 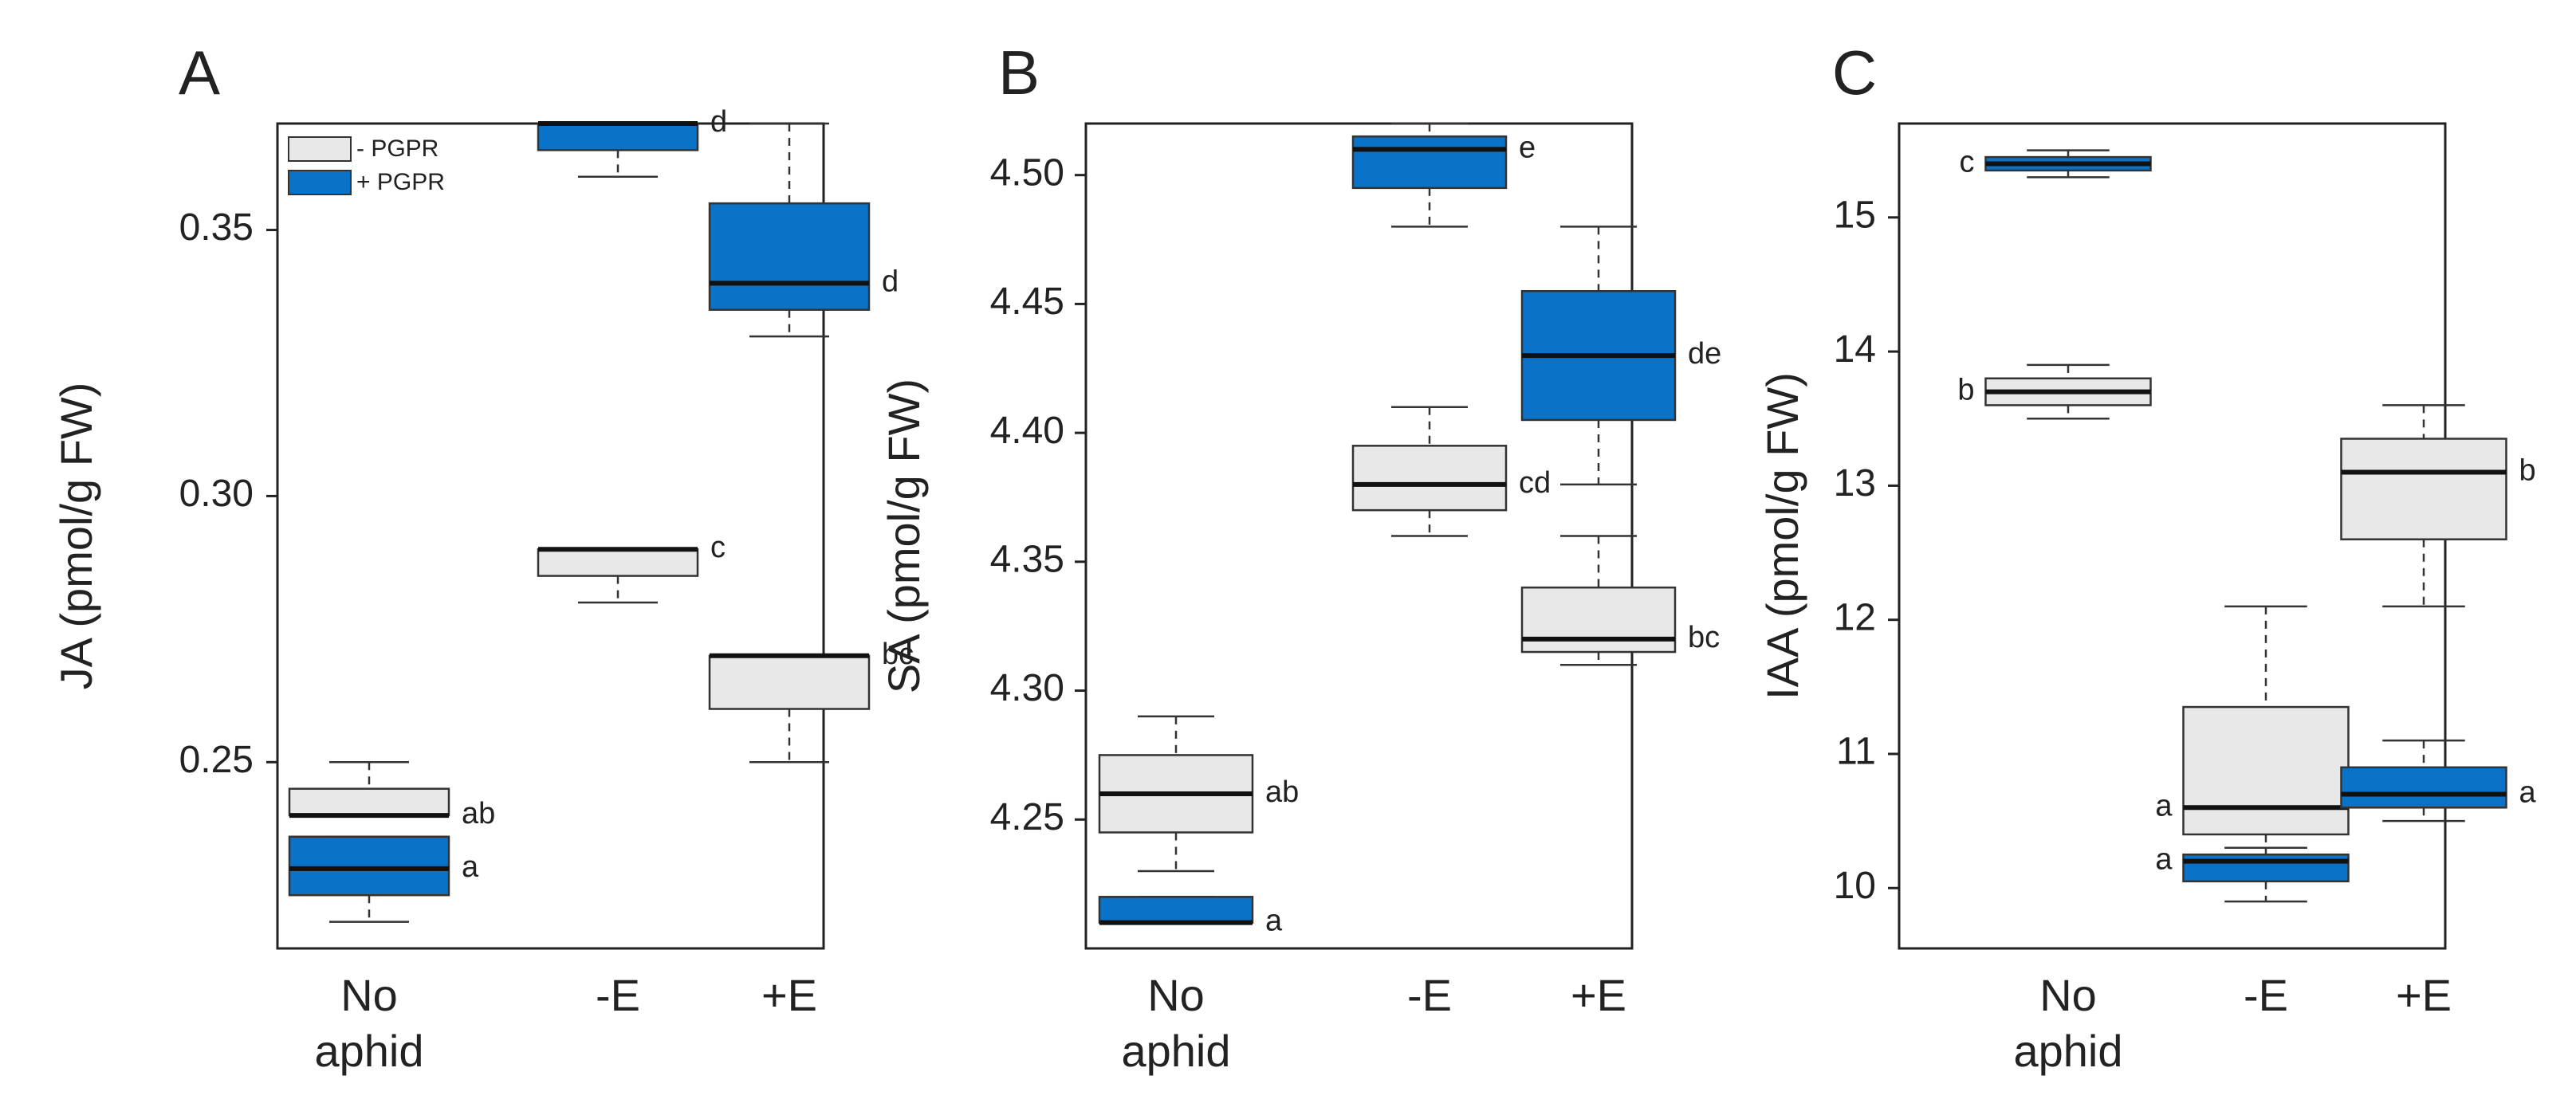 What do you see at coordinates (1027, 560) in the screenshot?
I see `y-tick-label: 4.35` at bounding box center [1027, 560].